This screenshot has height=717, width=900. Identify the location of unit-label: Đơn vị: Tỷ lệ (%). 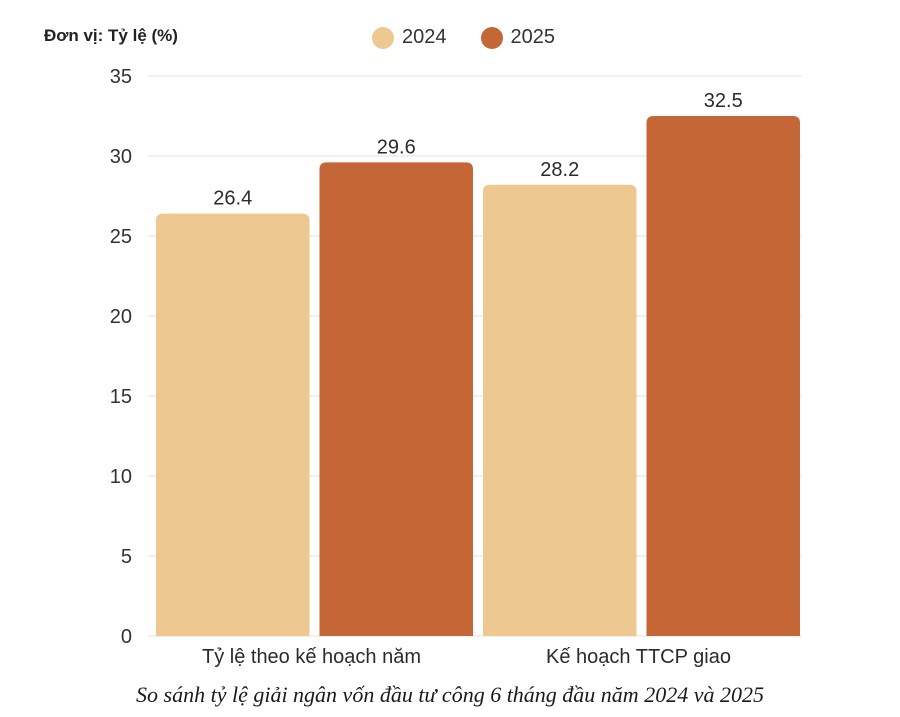
(111, 35).